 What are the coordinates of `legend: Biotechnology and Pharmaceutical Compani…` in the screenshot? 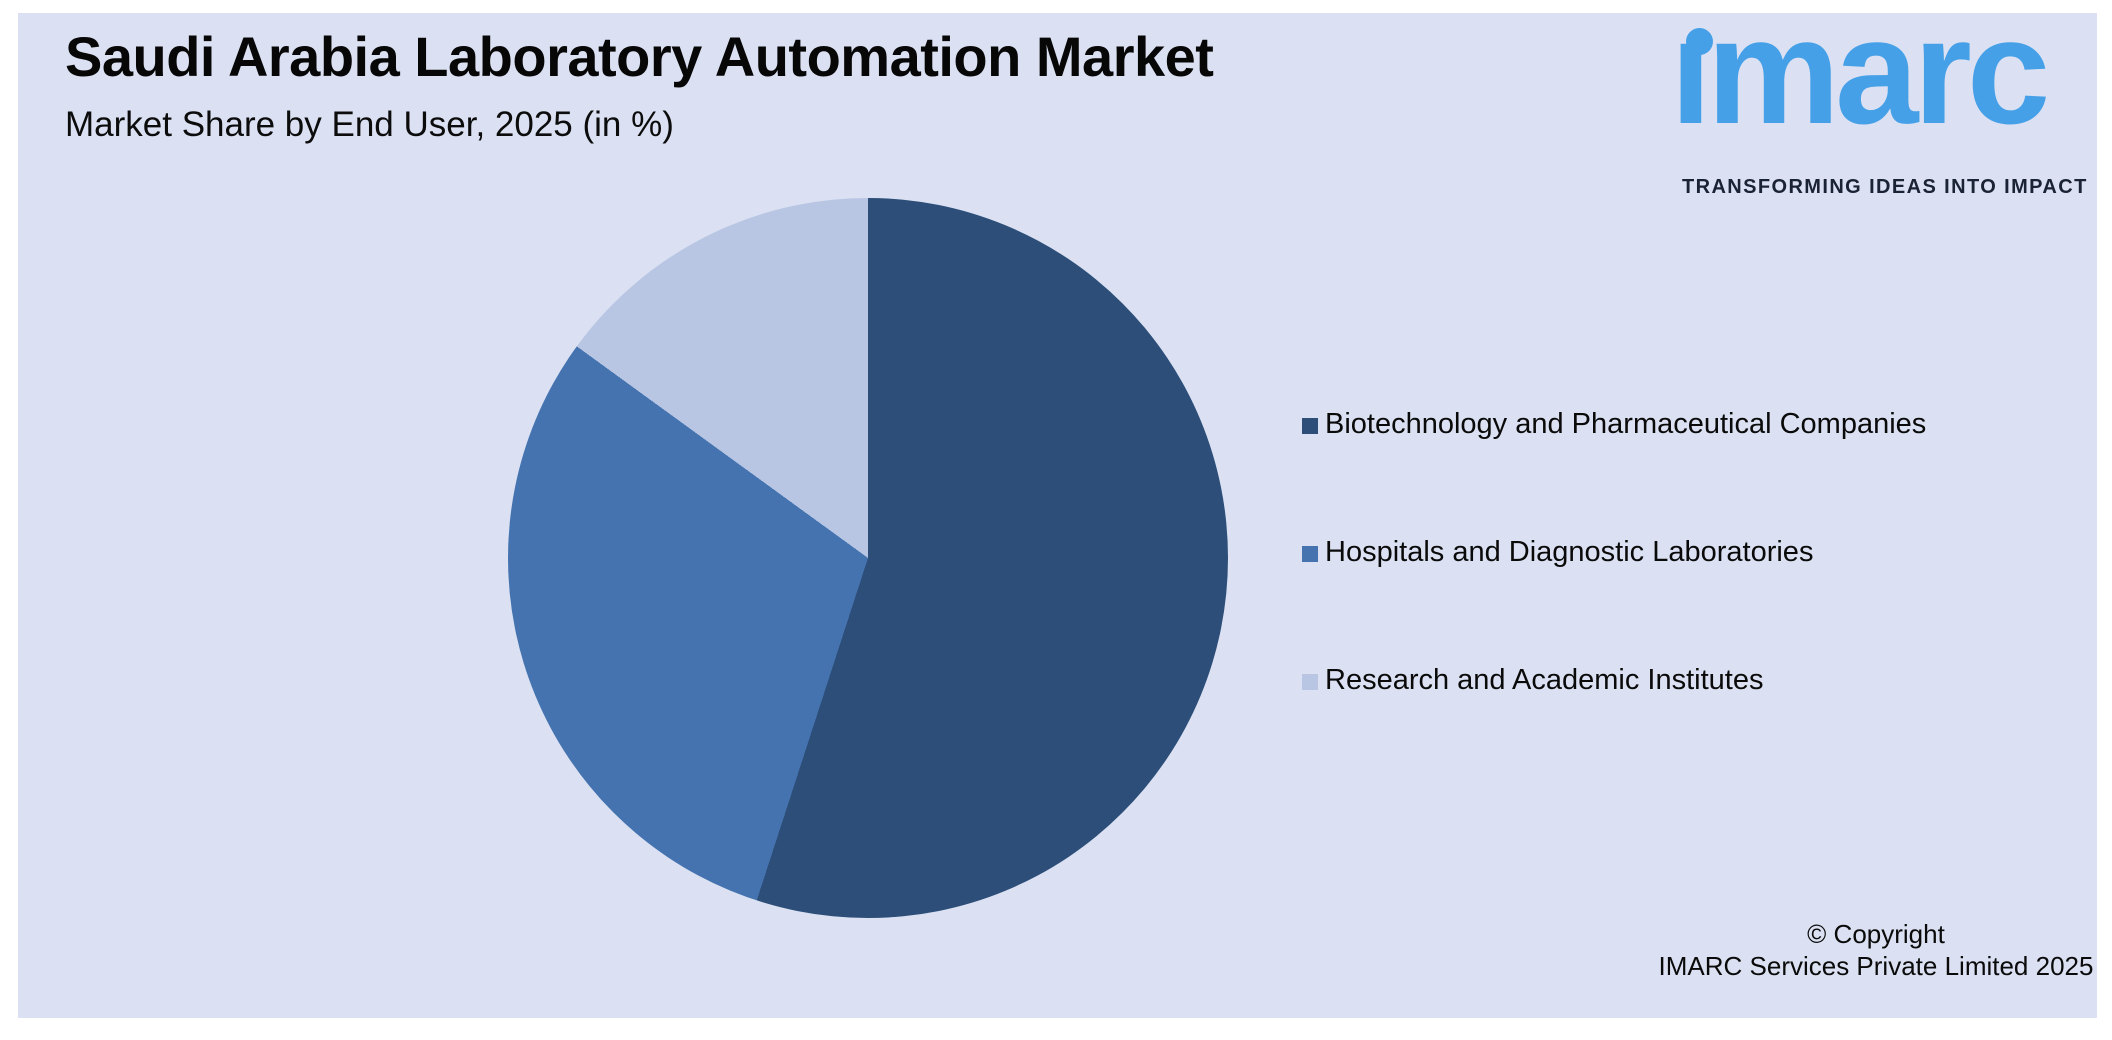 It's located at (1614, 552).